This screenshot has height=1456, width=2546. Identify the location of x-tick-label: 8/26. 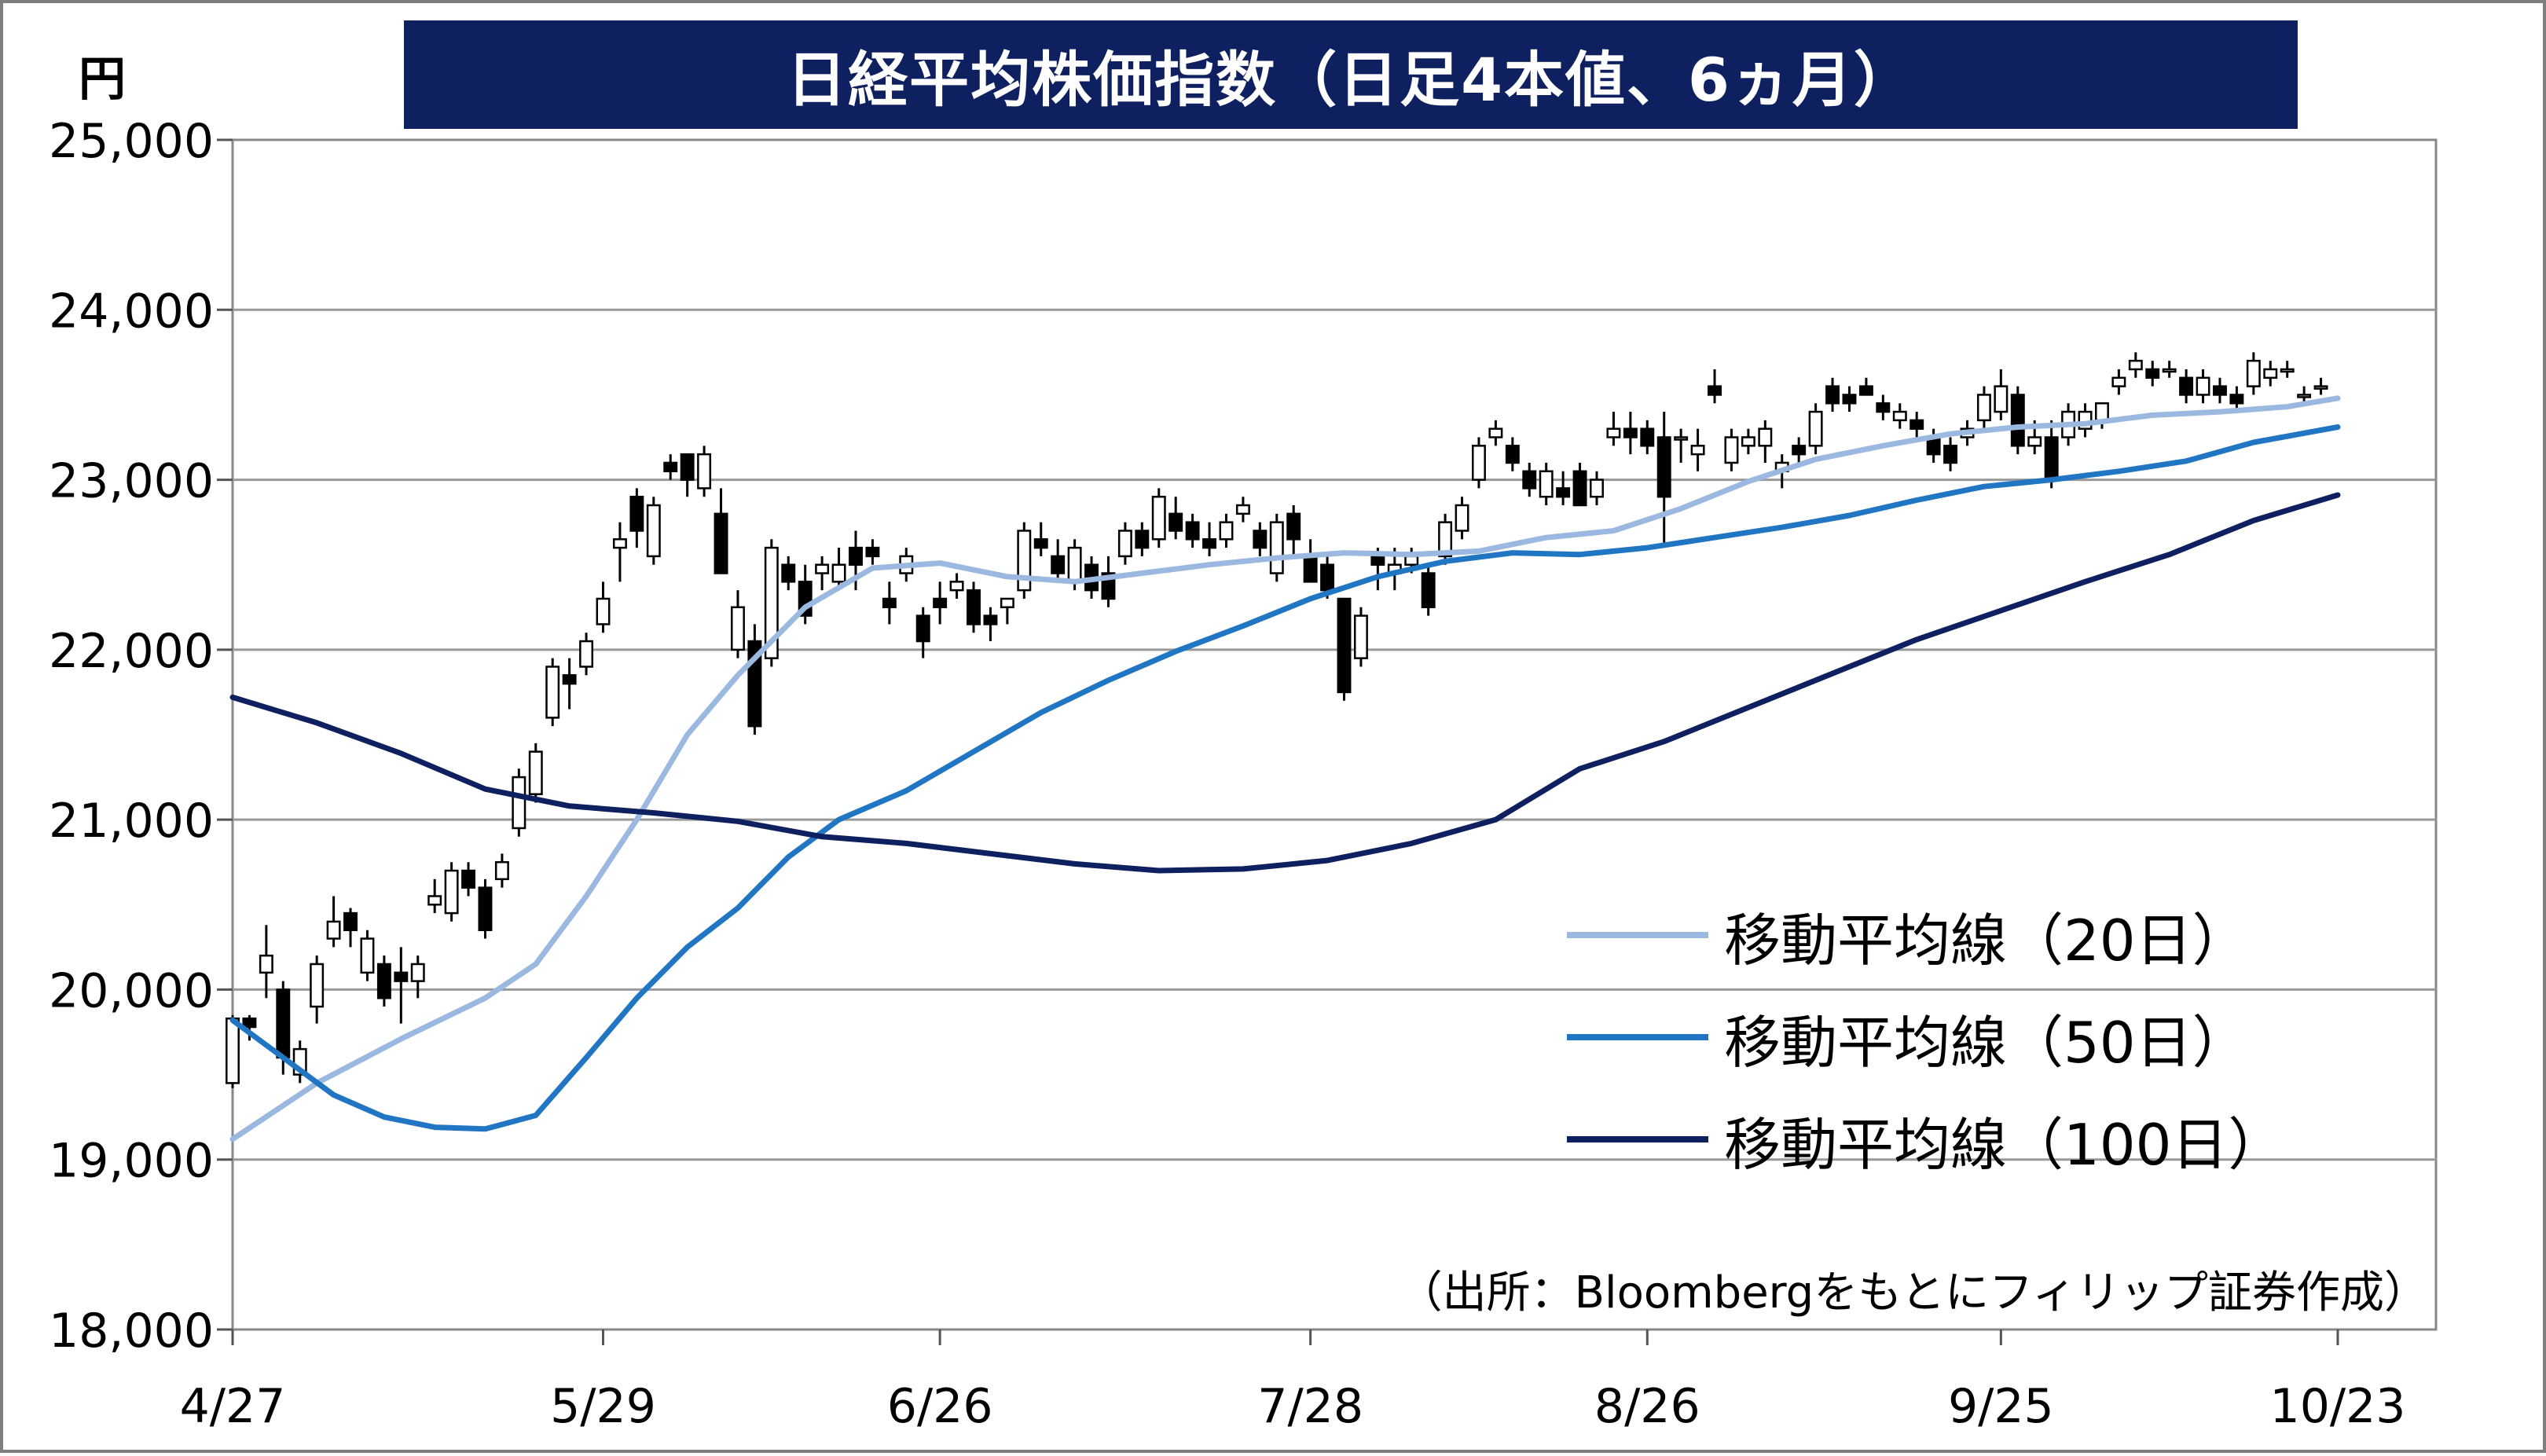
(1647, 1406).